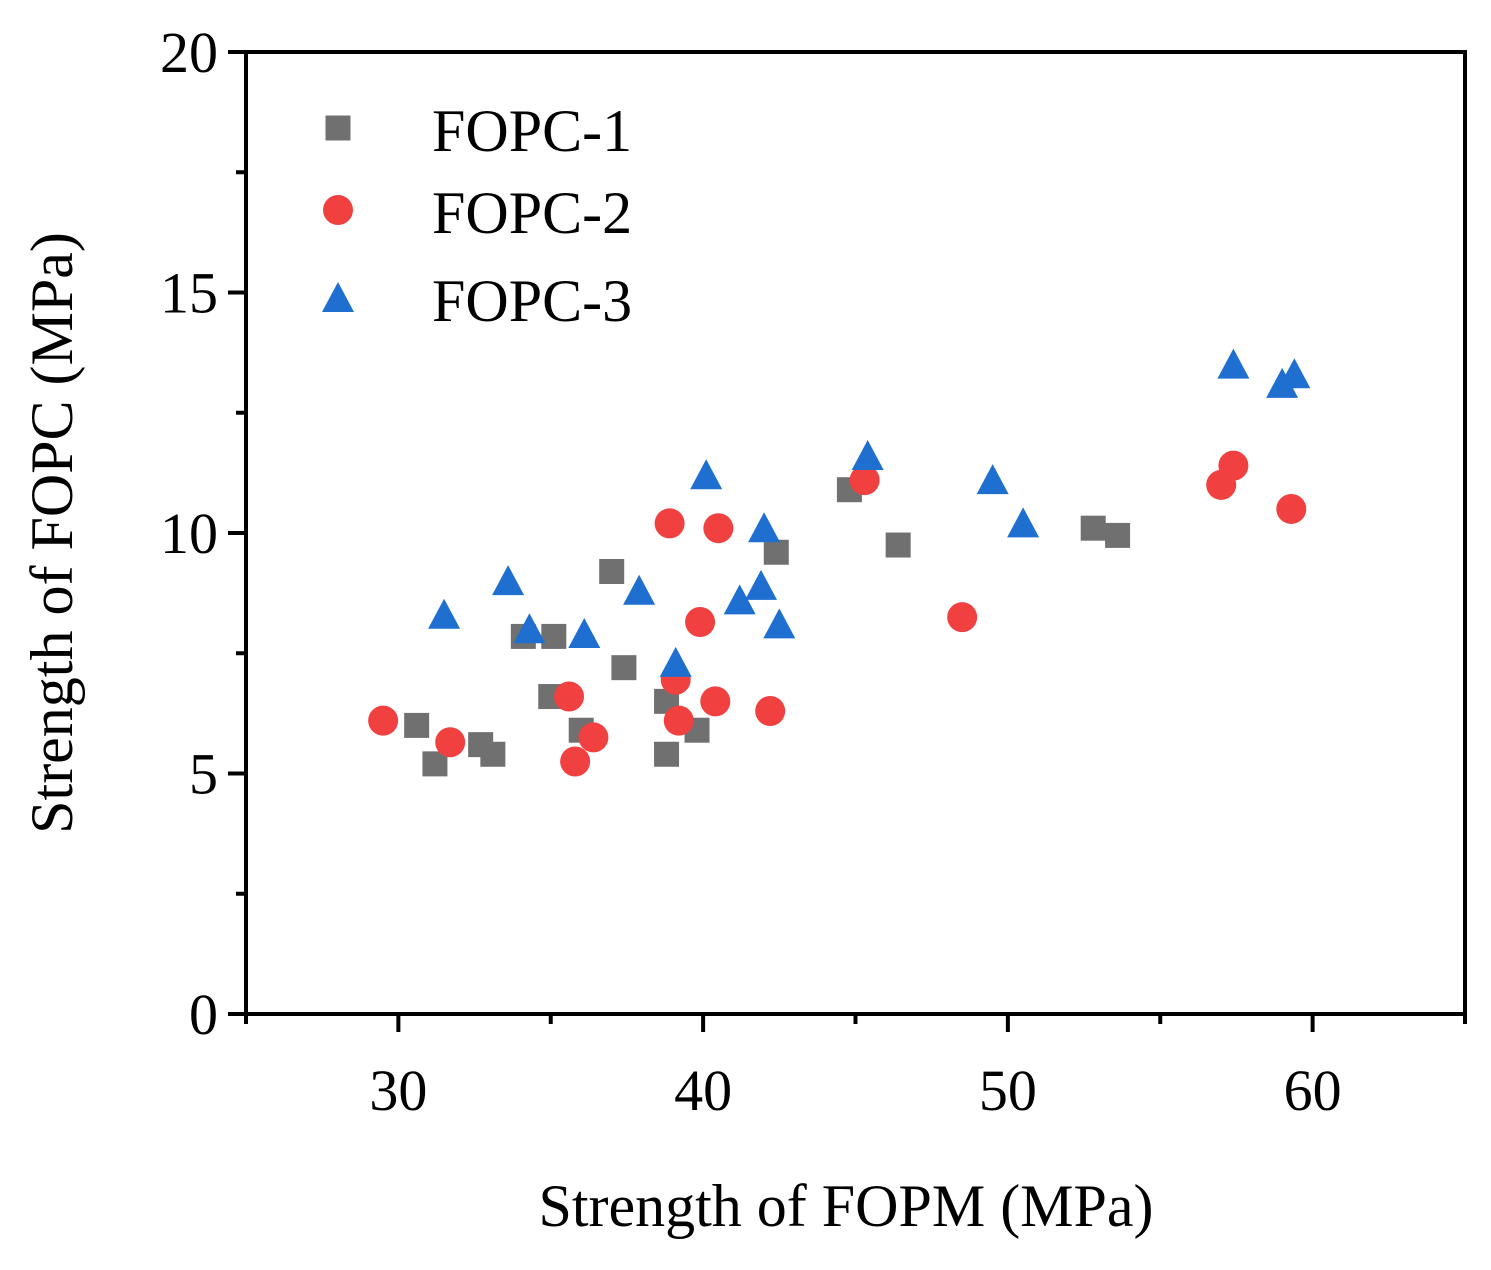 The image size is (1491, 1270). Describe the element at coordinates (532, 301) in the screenshot. I see `fopc-3-legend-label: FOPC-3` at that location.